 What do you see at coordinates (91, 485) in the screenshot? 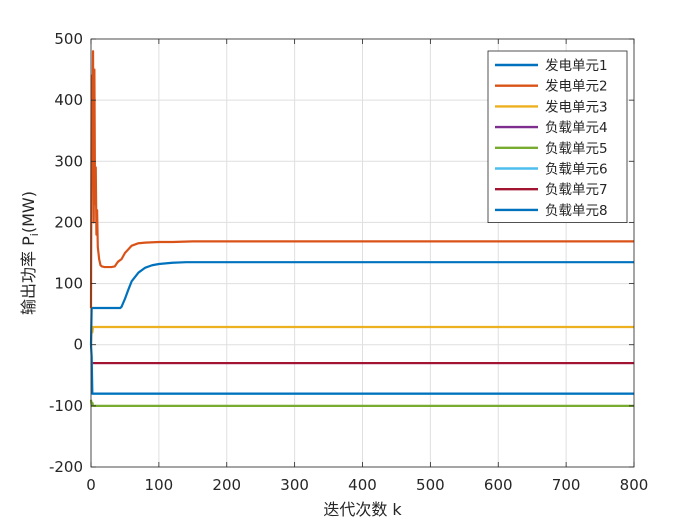
I see `x-tick-label: 0` at bounding box center [91, 485].